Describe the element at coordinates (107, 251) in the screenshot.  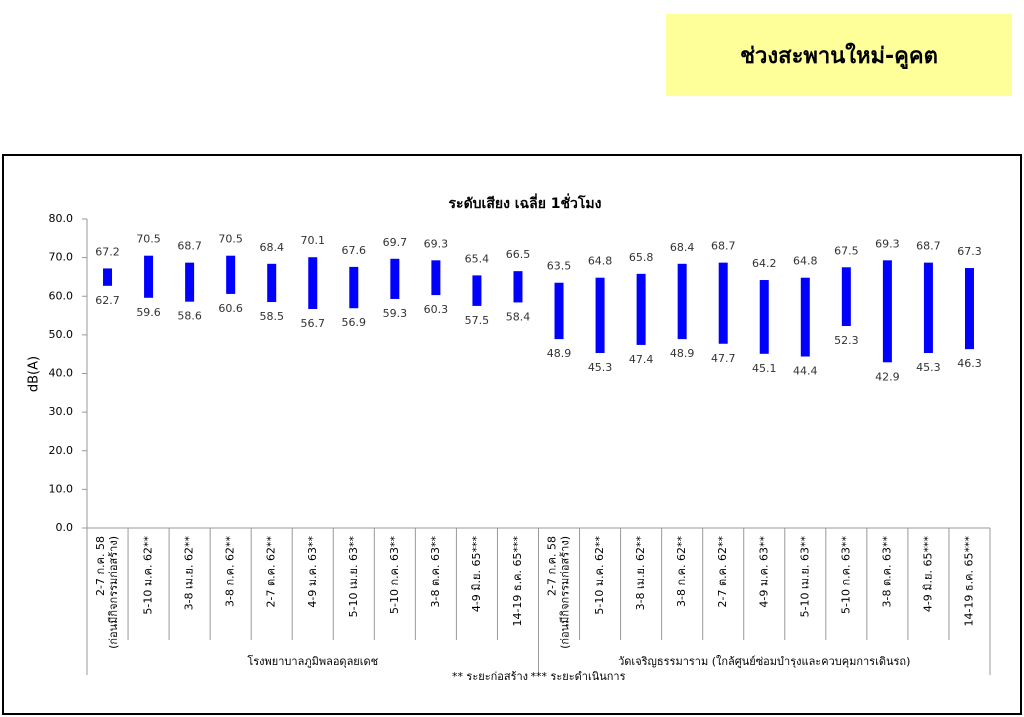
I see `value-label-high: 67.2` at that location.